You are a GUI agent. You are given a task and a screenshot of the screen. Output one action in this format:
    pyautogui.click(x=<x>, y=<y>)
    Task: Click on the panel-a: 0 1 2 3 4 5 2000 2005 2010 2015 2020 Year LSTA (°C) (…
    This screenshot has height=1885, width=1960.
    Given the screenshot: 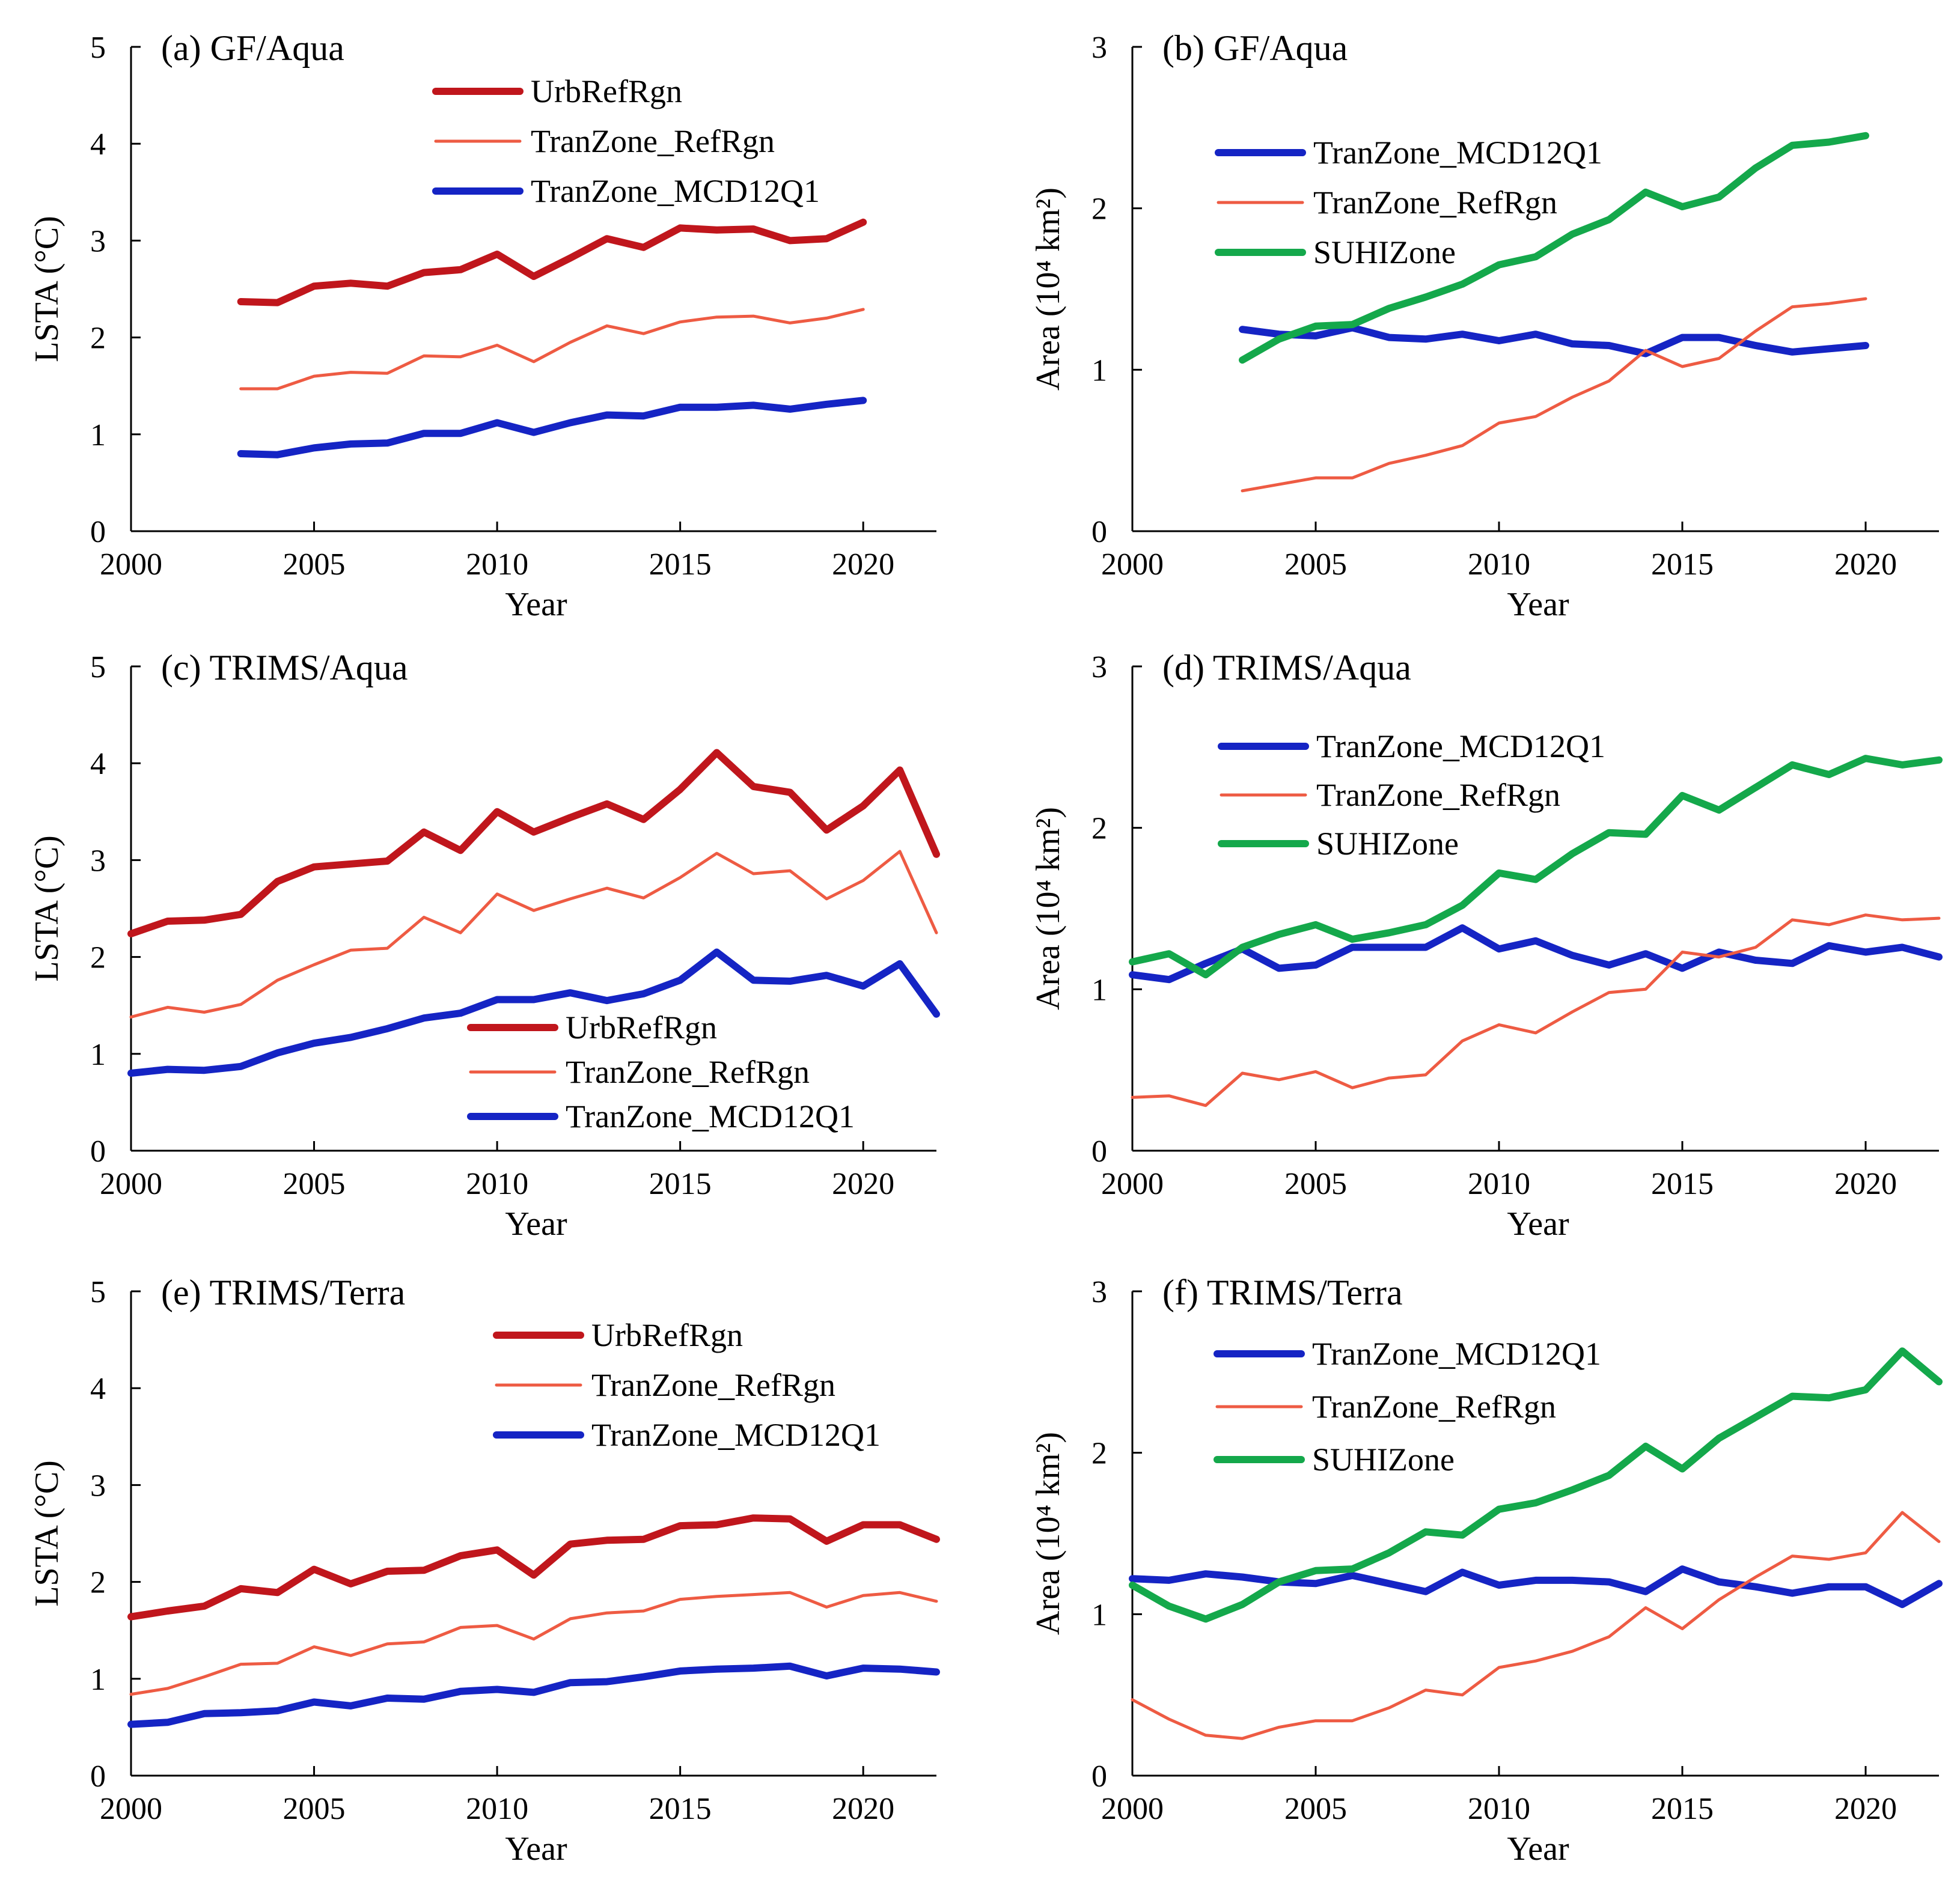 What is the action you would take?
    pyautogui.click(x=482, y=326)
    